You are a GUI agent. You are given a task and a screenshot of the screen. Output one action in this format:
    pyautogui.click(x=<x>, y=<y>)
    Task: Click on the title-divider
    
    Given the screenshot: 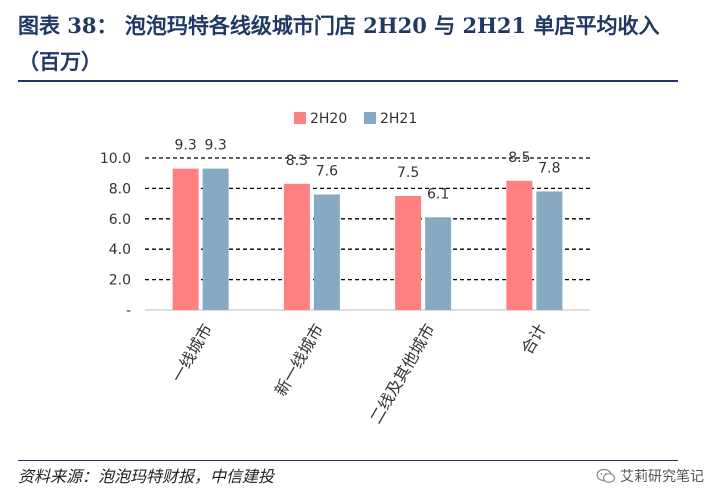 What is the action you would take?
    pyautogui.click(x=348, y=81)
    